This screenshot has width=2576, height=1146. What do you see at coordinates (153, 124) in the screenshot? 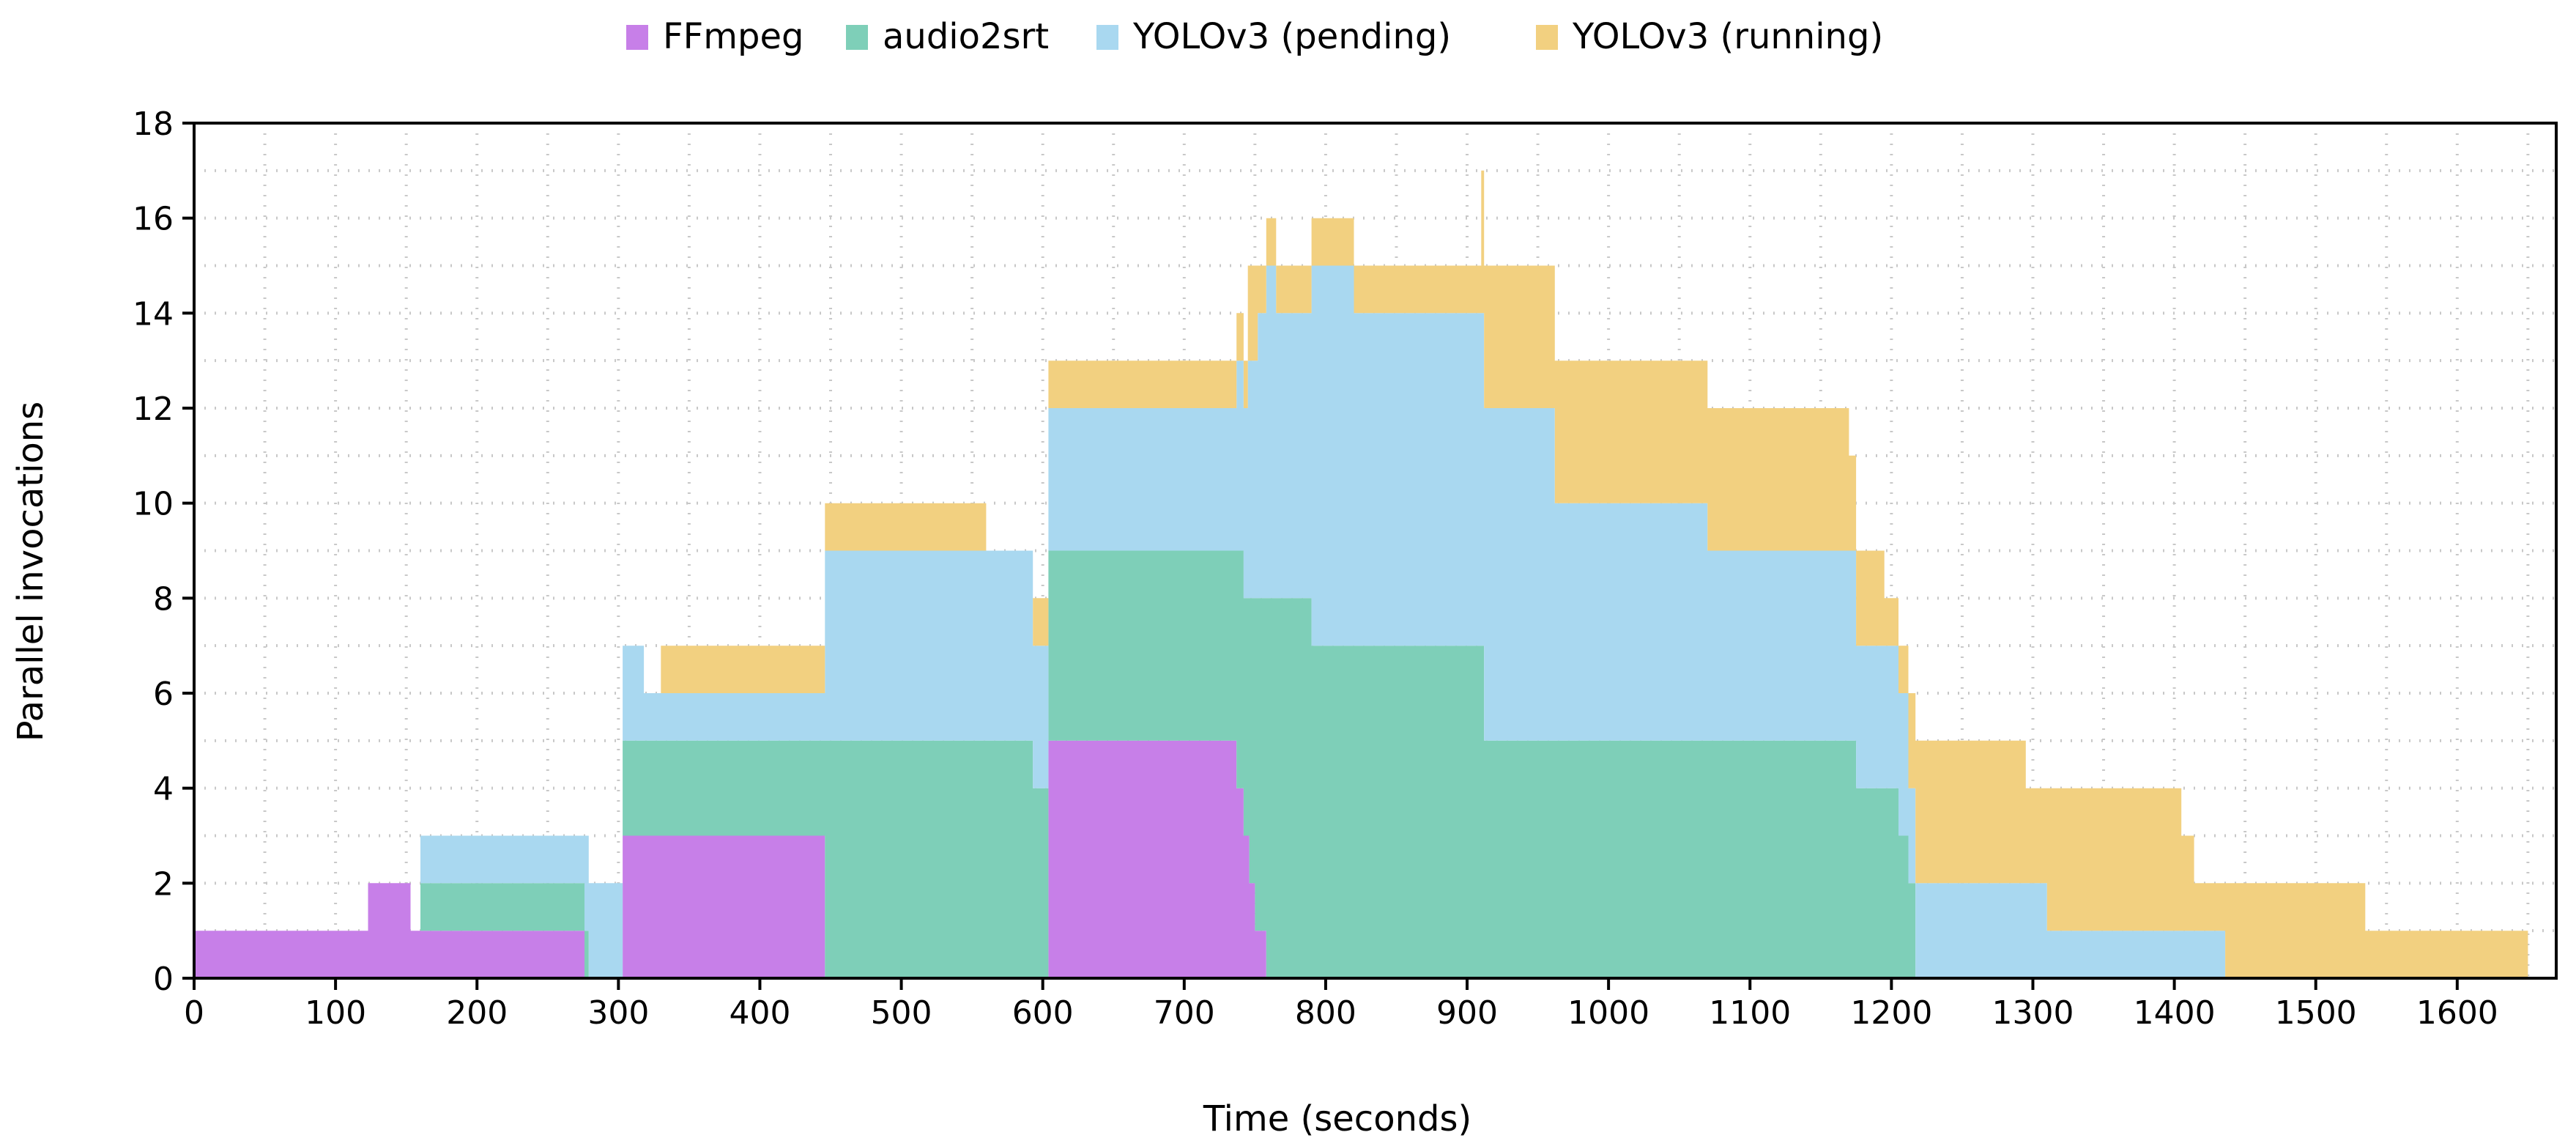
I see `y-tick-label: 18` at bounding box center [153, 124].